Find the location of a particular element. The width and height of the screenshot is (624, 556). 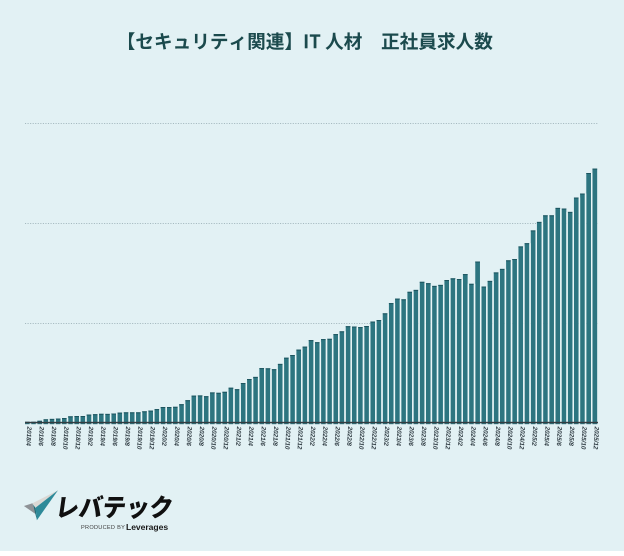

svg-text: 2022/2 is located at coordinates (312, 435).